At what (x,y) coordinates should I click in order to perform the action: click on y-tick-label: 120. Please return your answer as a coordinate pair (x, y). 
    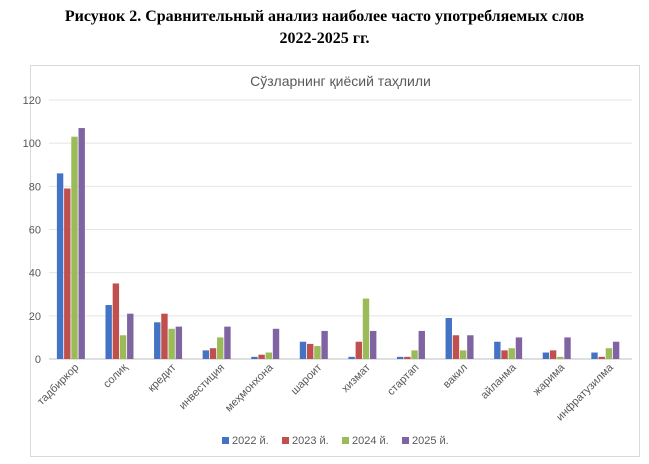
    Looking at the image, I should click on (32, 101).